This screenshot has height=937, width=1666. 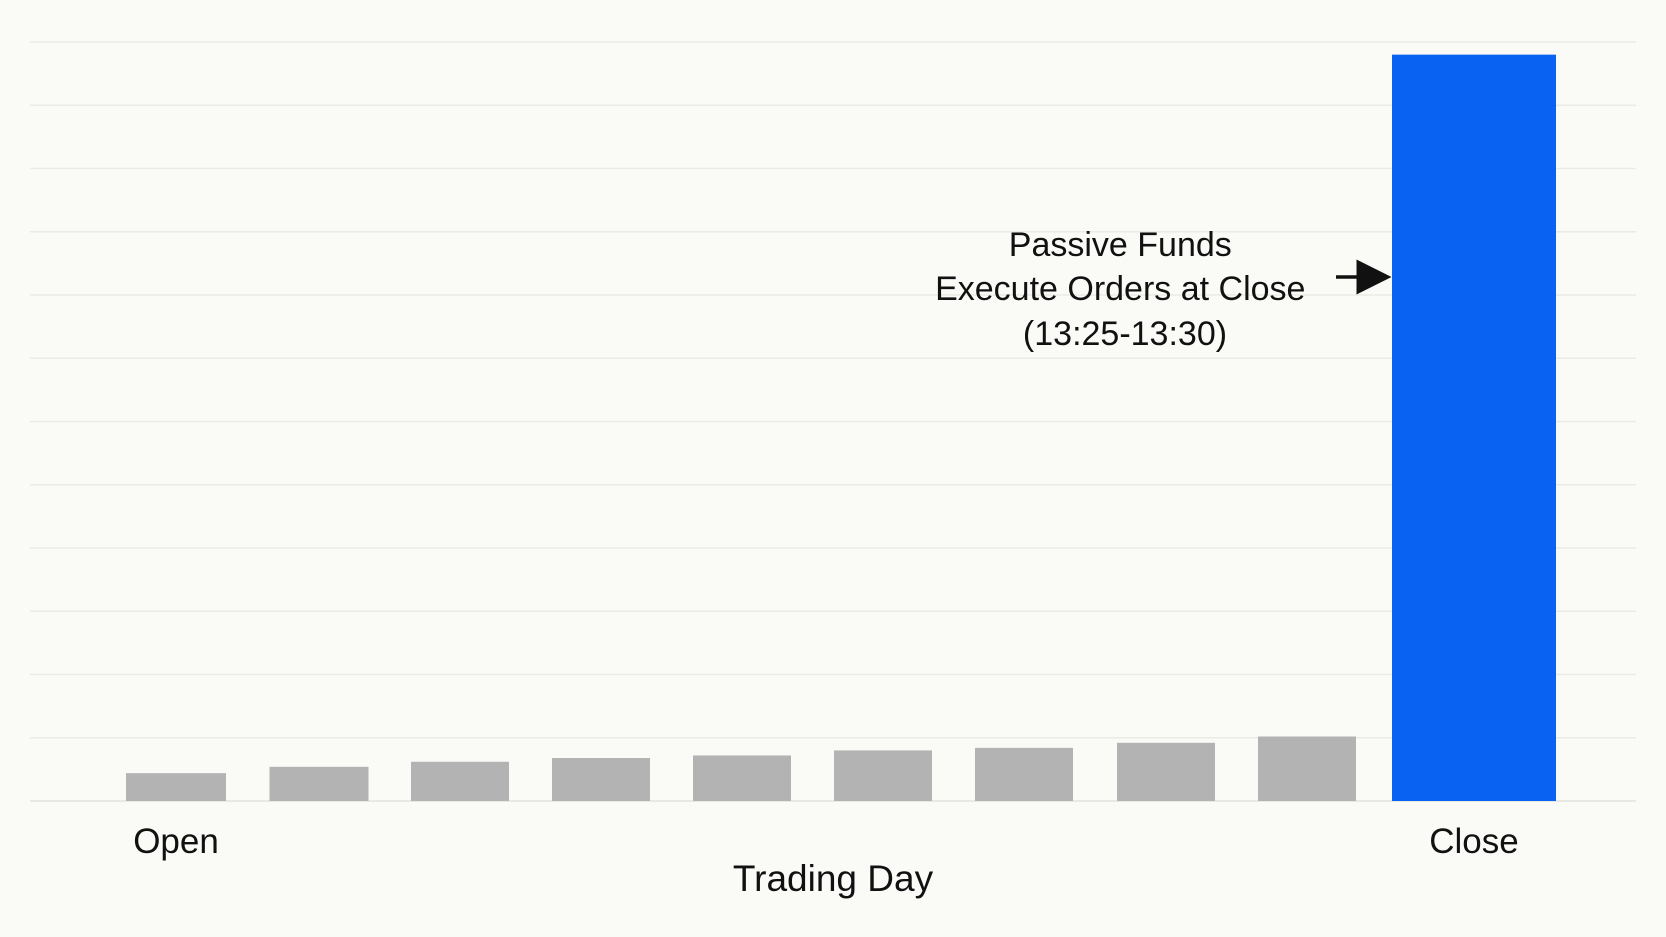 What do you see at coordinates (833, 878) in the screenshot?
I see `x-axis-title: Trading Day` at bounding box center [833, 878].